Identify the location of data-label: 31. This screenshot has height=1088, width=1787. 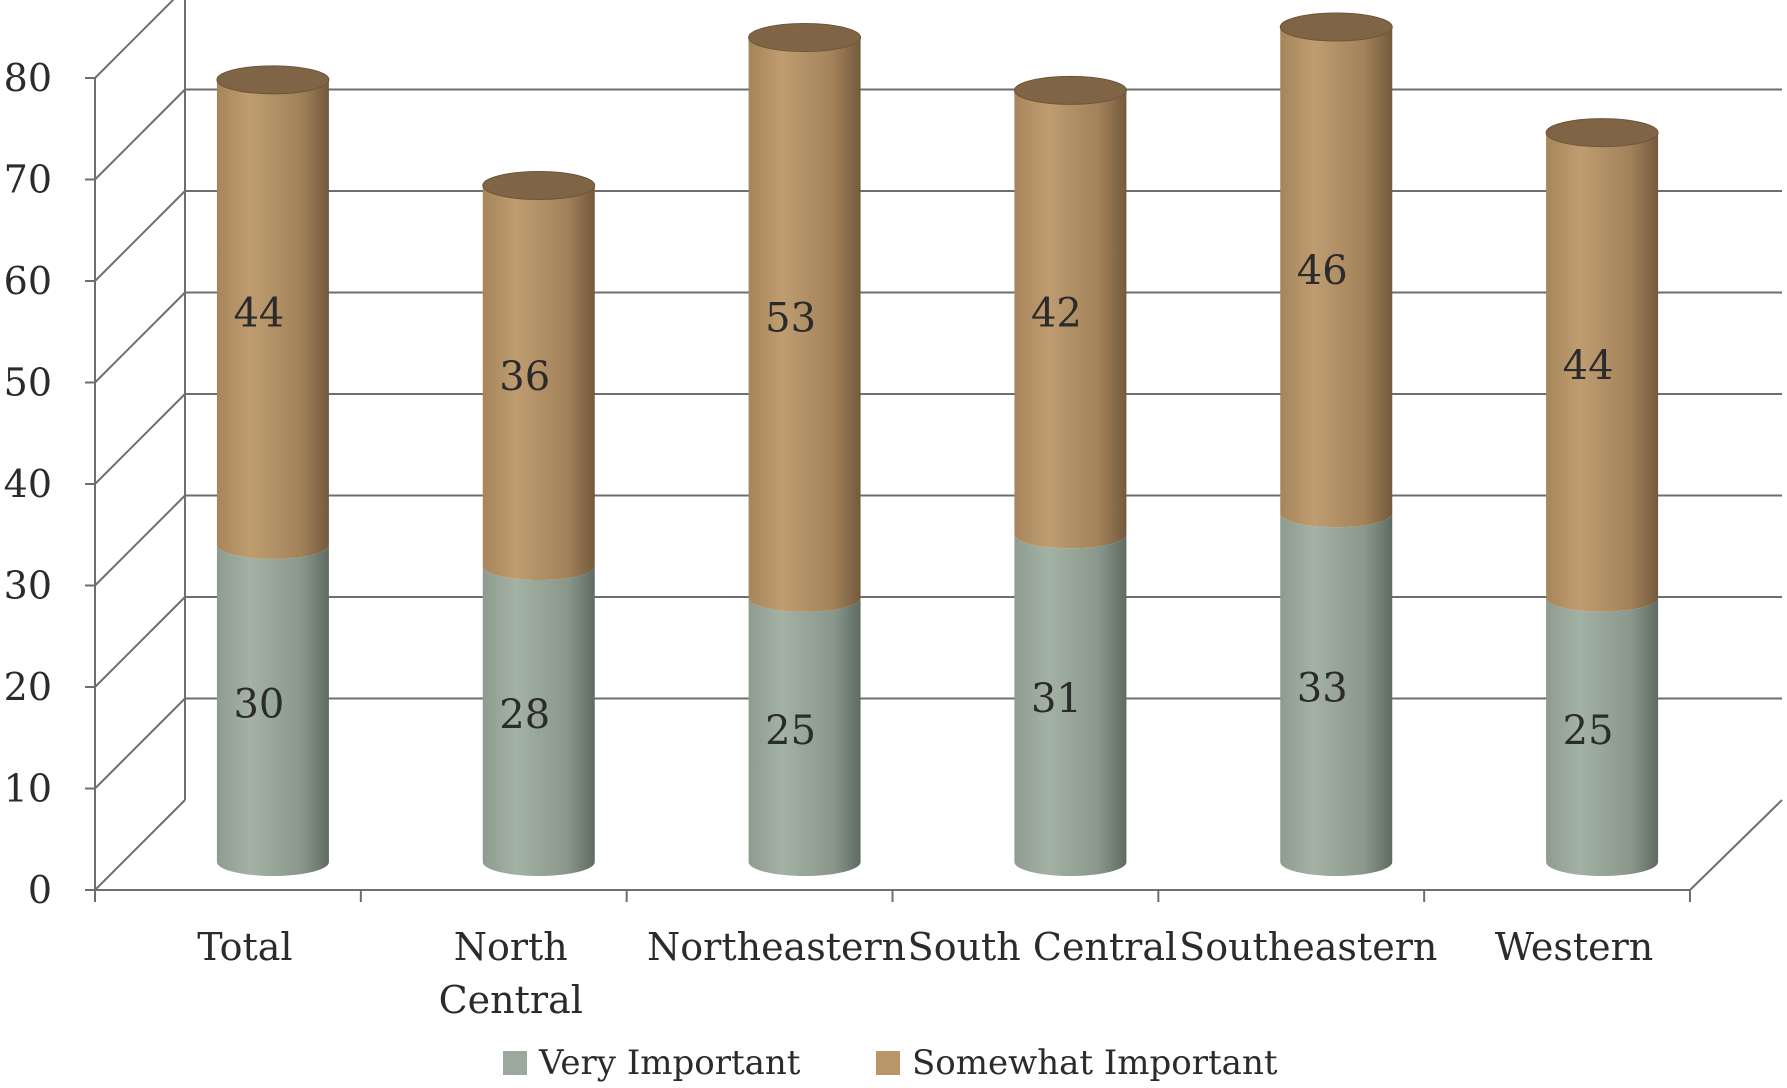
(1056, 699).